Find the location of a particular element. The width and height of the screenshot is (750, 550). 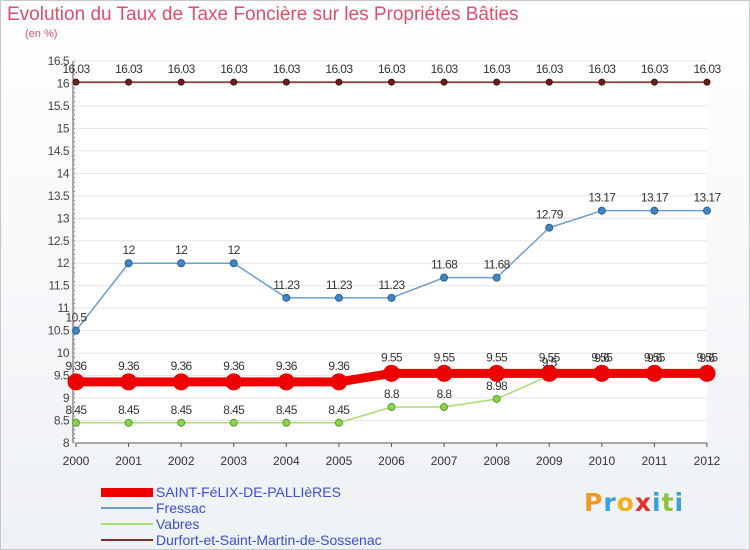

x-tick-label: 2007 is located at coordinates (444, 461).